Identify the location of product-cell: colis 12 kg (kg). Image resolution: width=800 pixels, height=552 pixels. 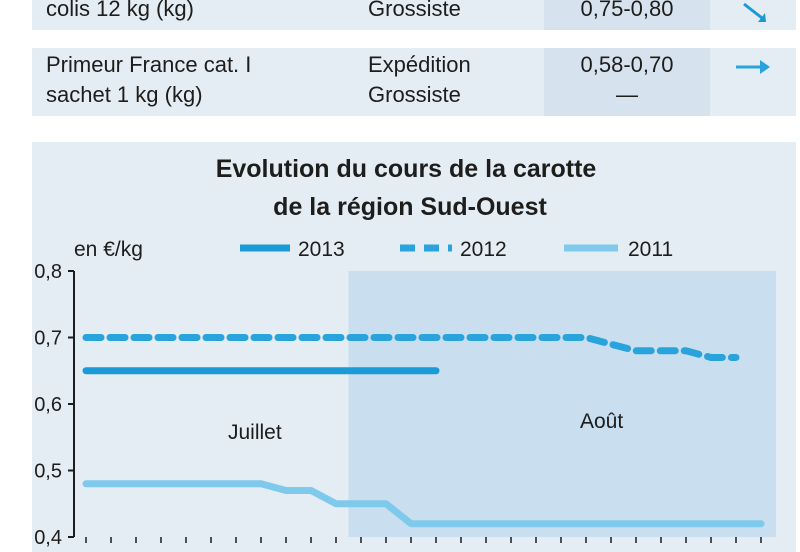
(120, 12).